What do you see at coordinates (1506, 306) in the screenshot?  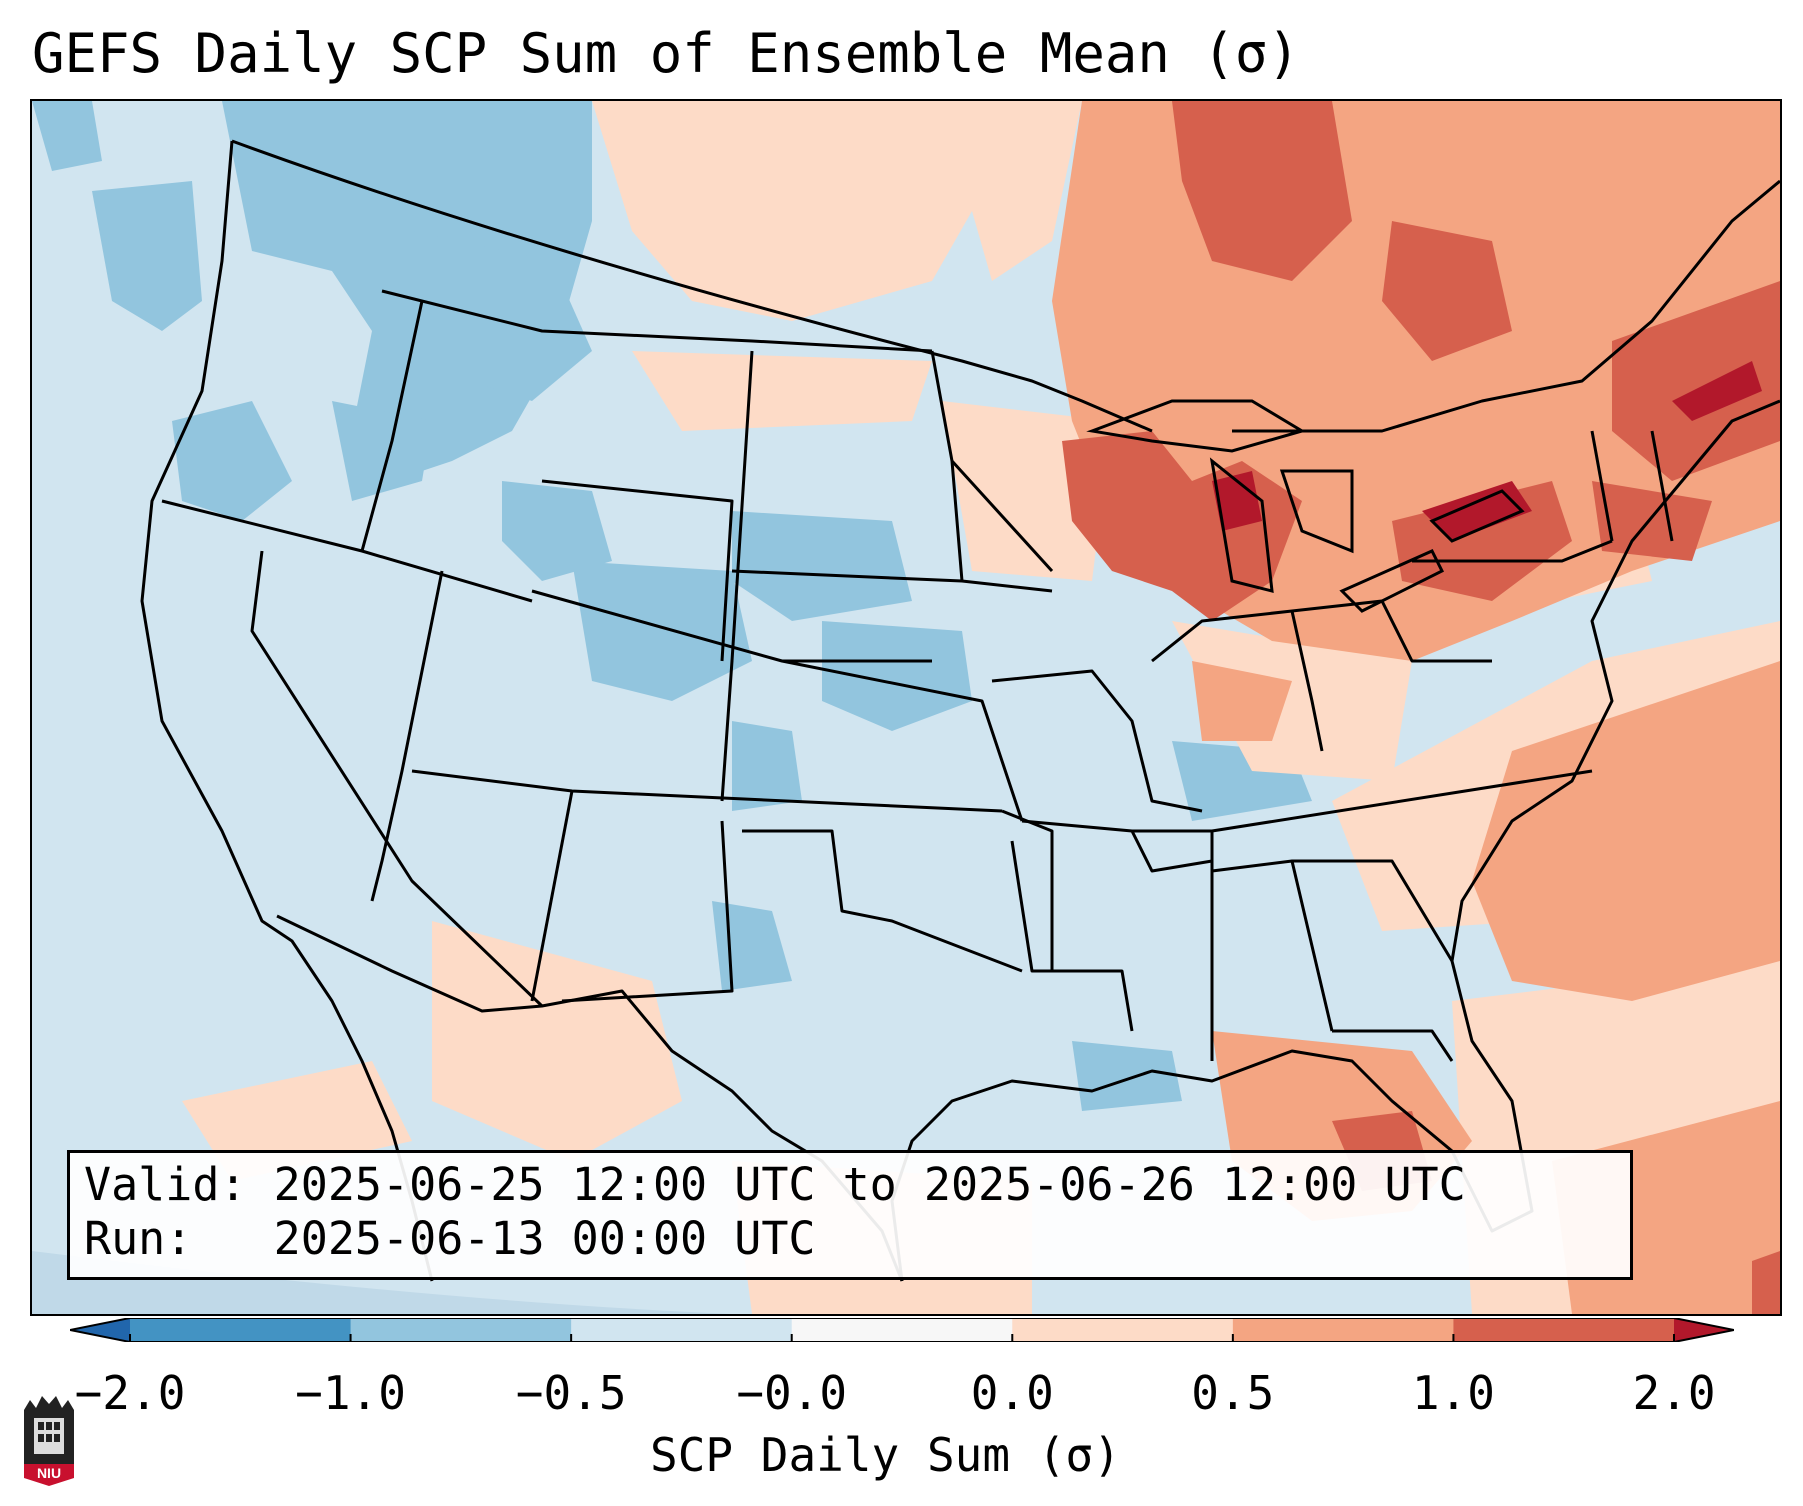 I see `us-canada-border-east` at bounding box center [1506, 306].